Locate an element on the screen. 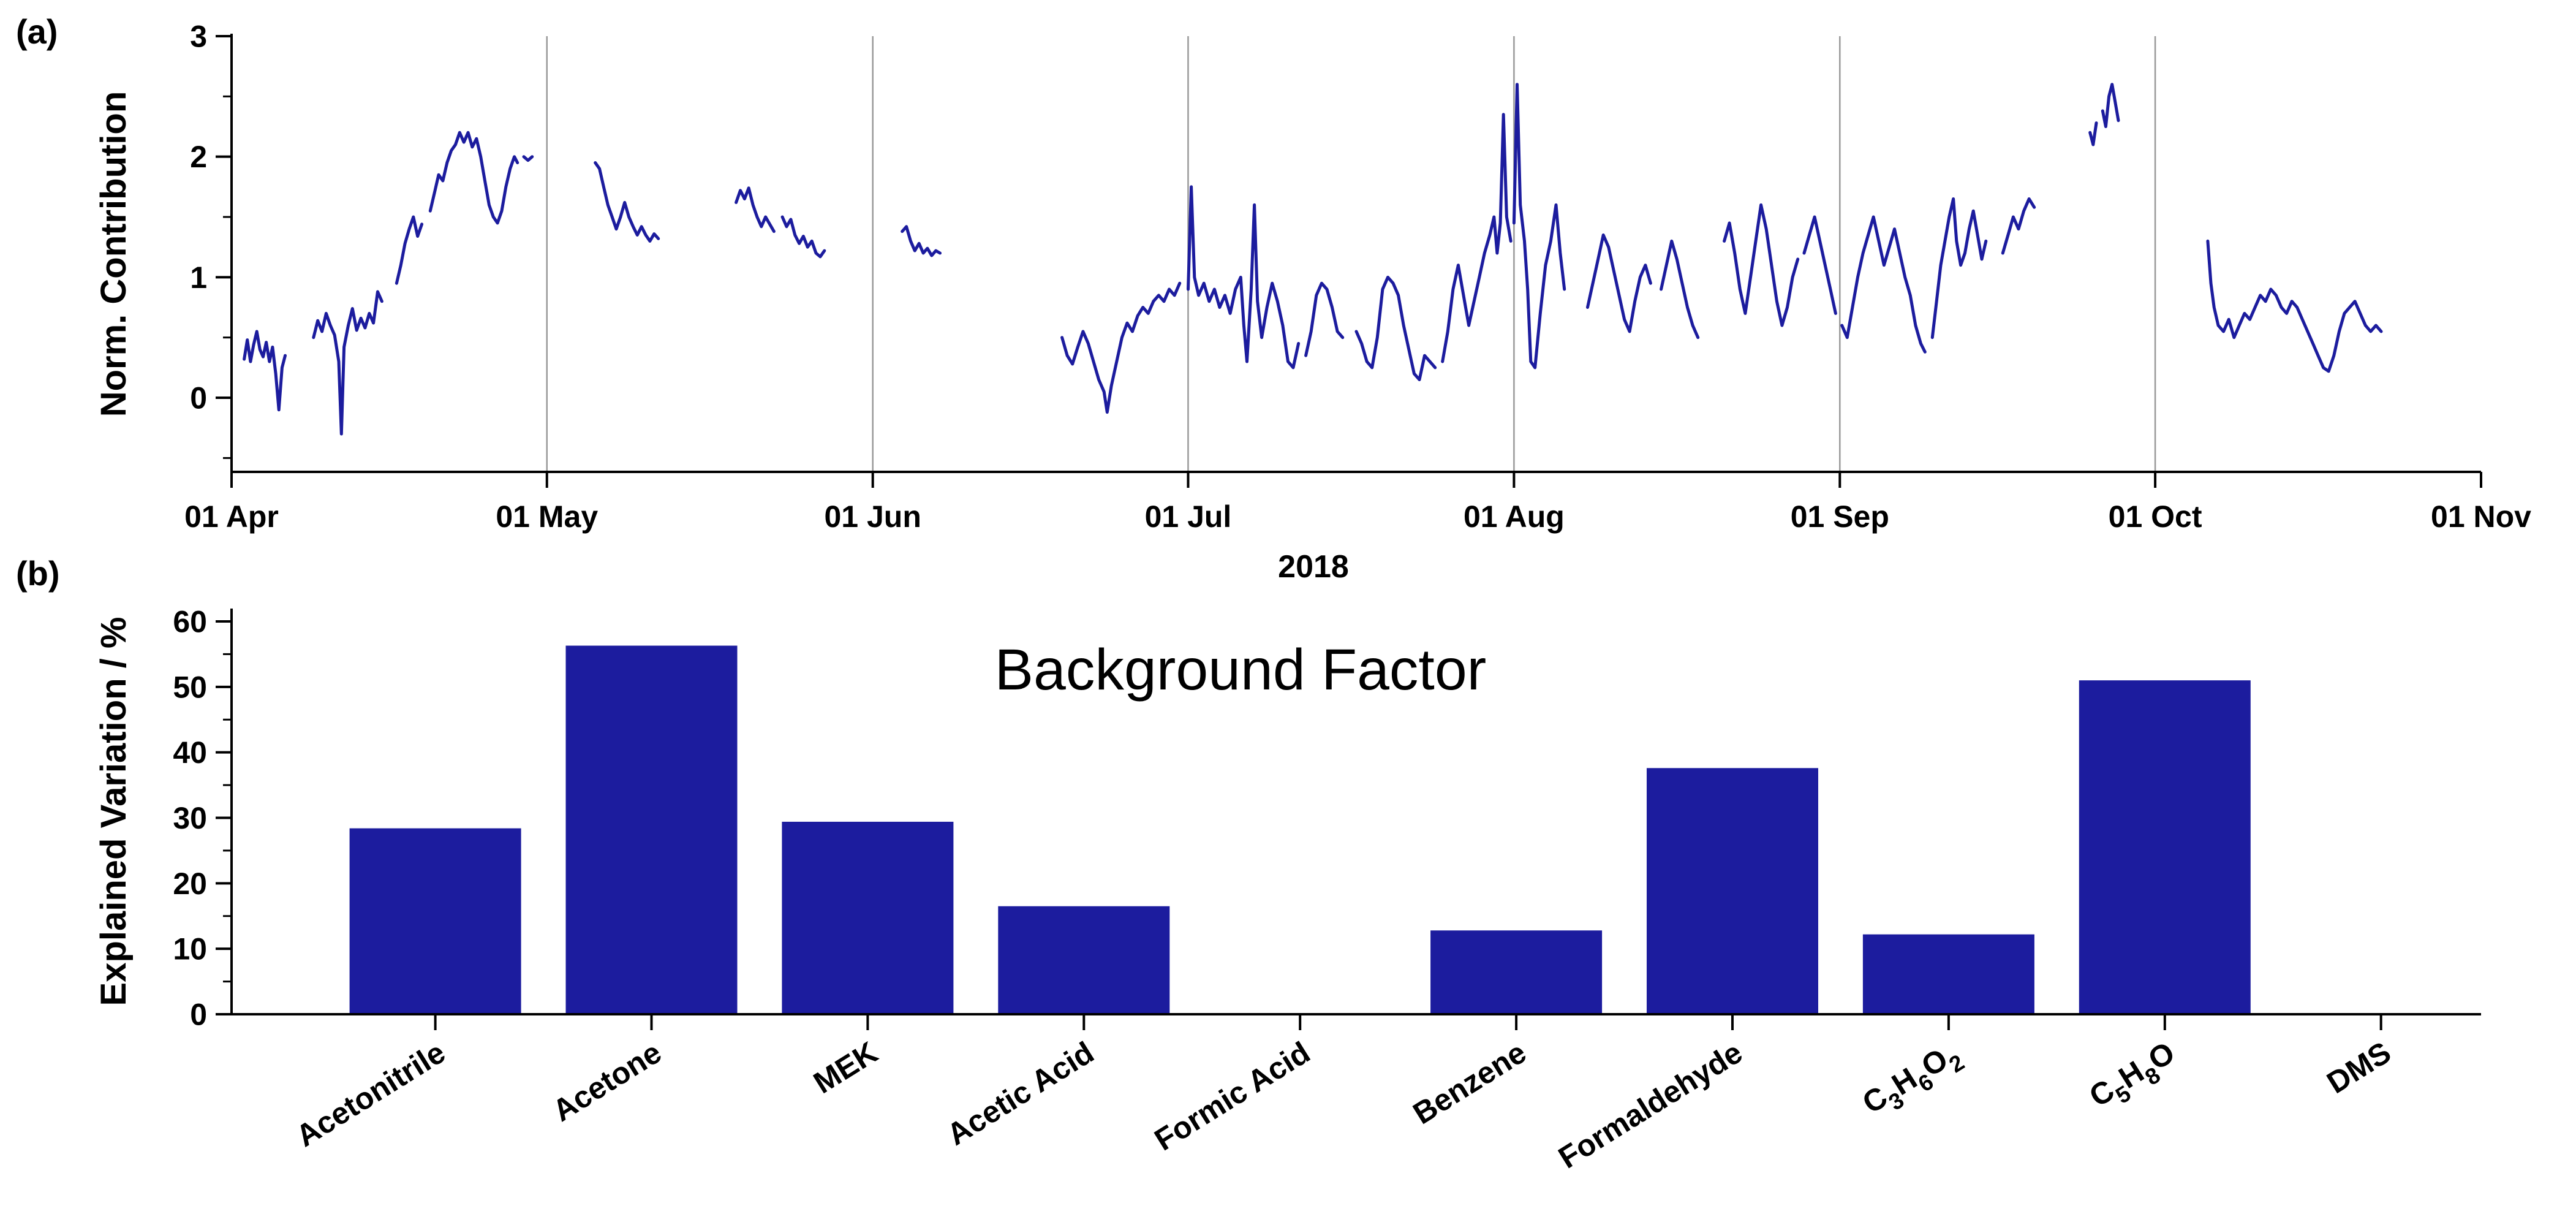 This screenshot has width=2576, height=1222. category-label: Acetonitrile is located at coordinates (370, 1094).